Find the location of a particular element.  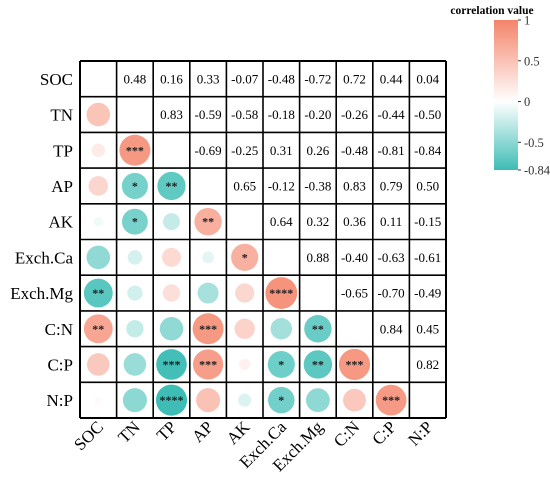

corr-circle-AP-SOC is located at coordinates (98, 186).